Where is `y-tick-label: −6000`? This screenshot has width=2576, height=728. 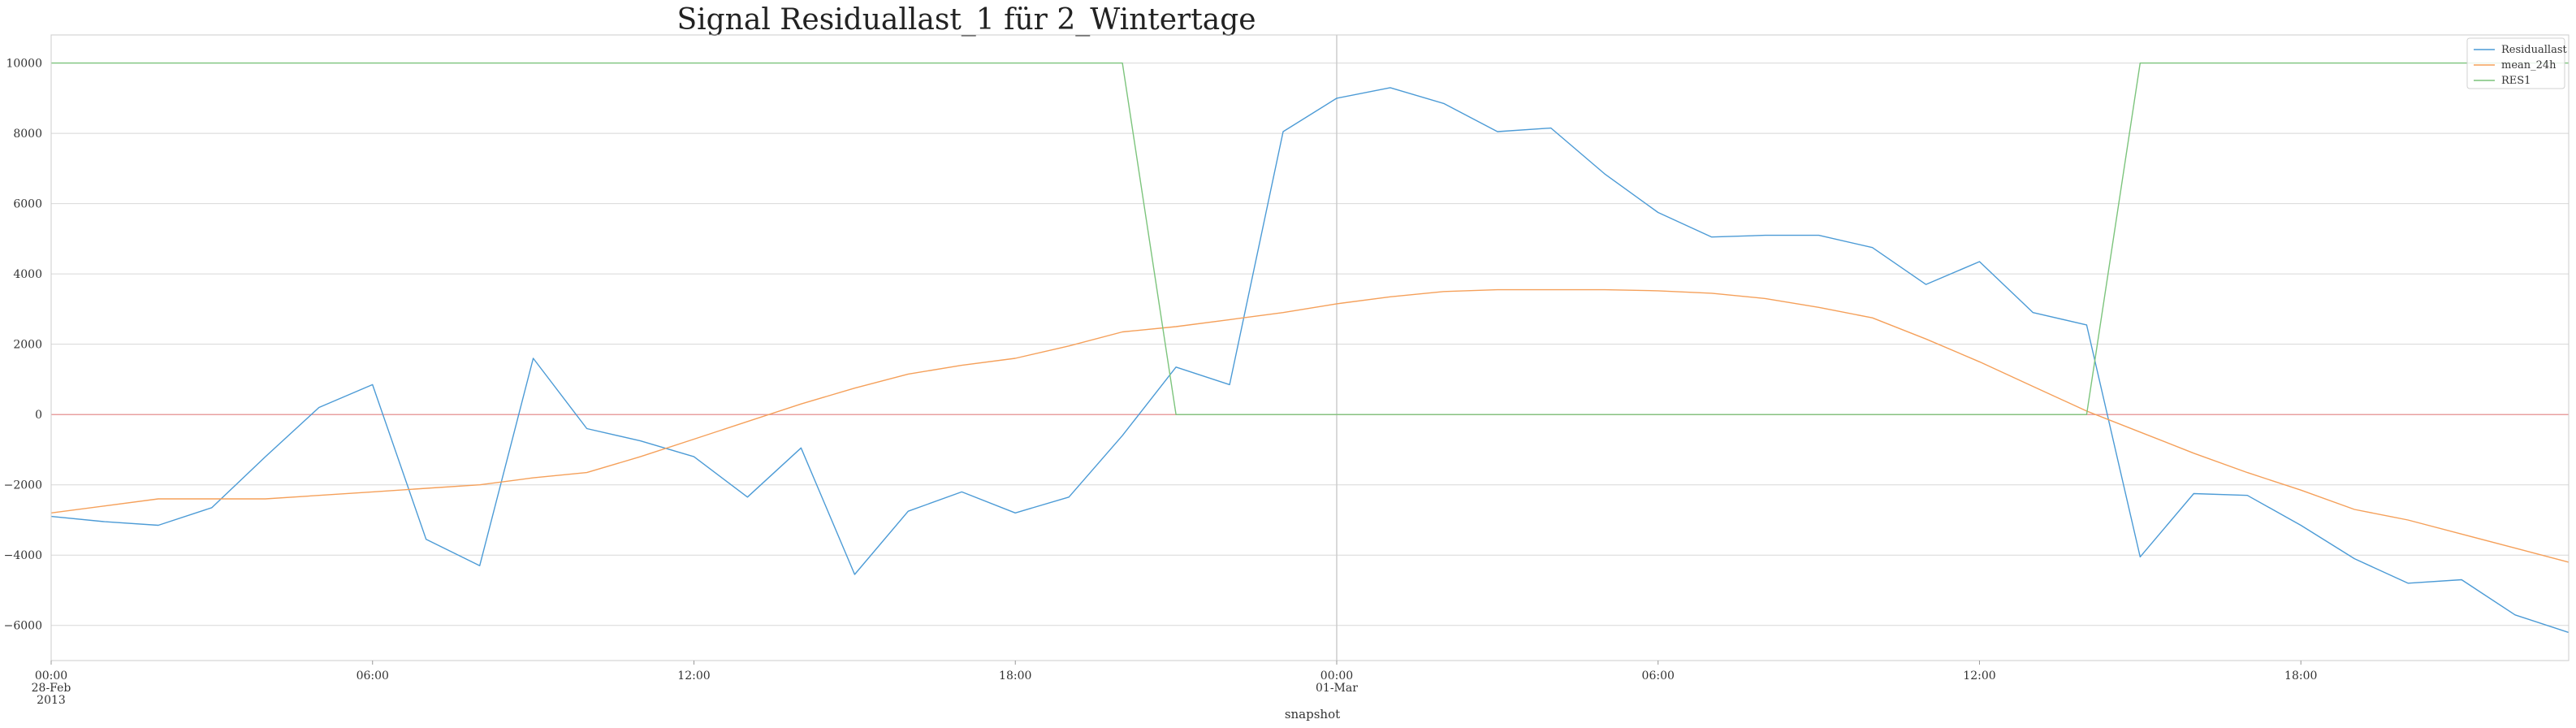
y-tick-label: −6000 is located at coordinates (23, 626).